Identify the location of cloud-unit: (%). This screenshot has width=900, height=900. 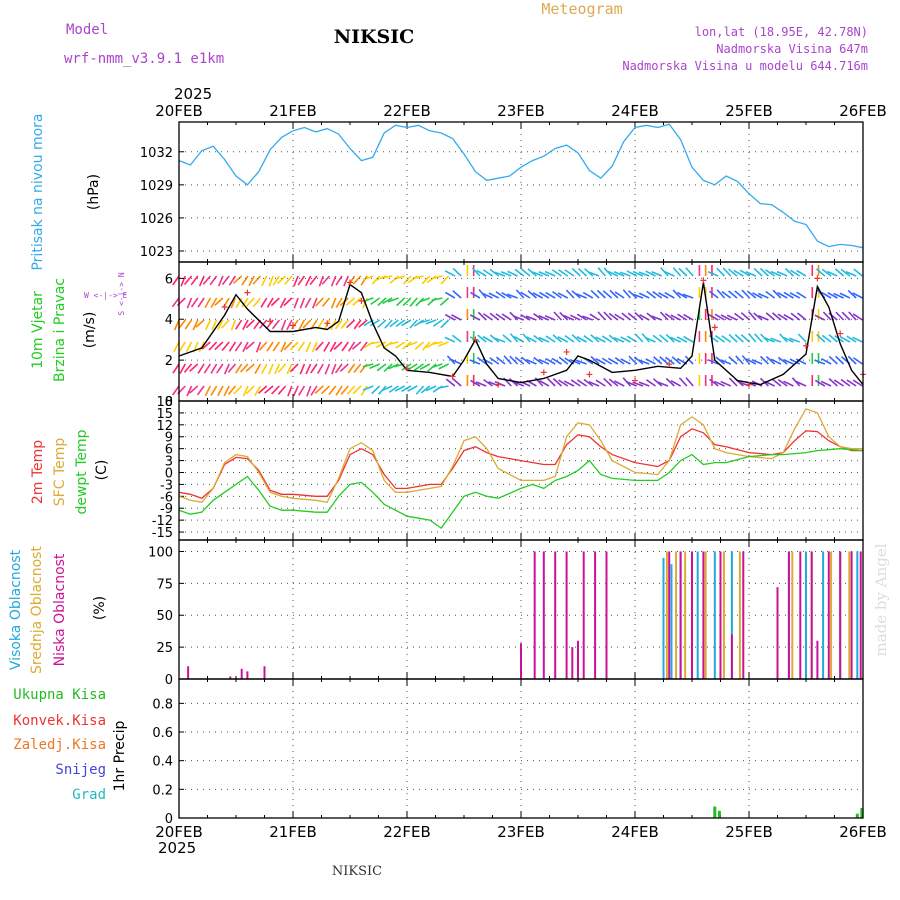
(100, 608).